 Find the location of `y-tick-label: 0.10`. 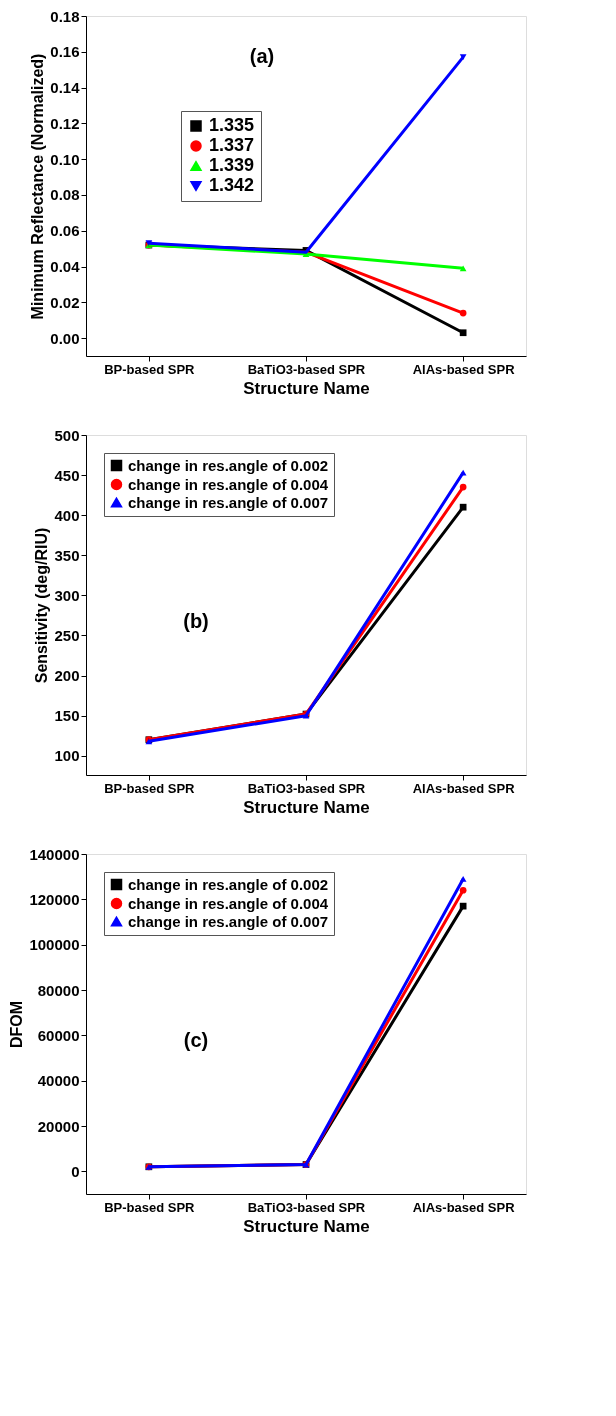

y-tick-label: 0.10 is located at coordinates (65, 159).